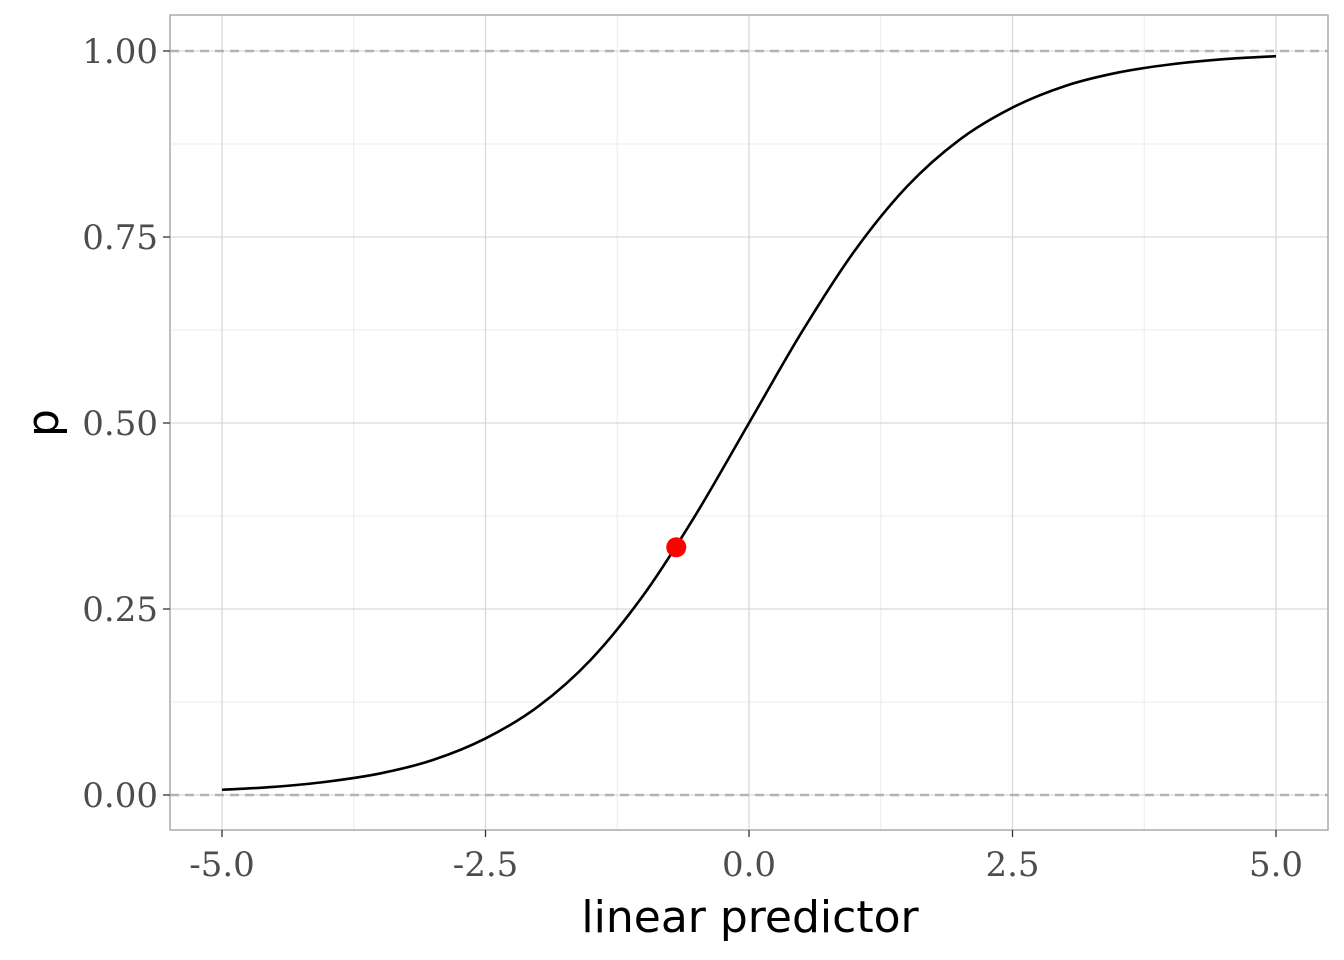  Describe the element at coordinates (1012, 865) in the screenshot. I see `x-tick-label: 2.5` at that location.